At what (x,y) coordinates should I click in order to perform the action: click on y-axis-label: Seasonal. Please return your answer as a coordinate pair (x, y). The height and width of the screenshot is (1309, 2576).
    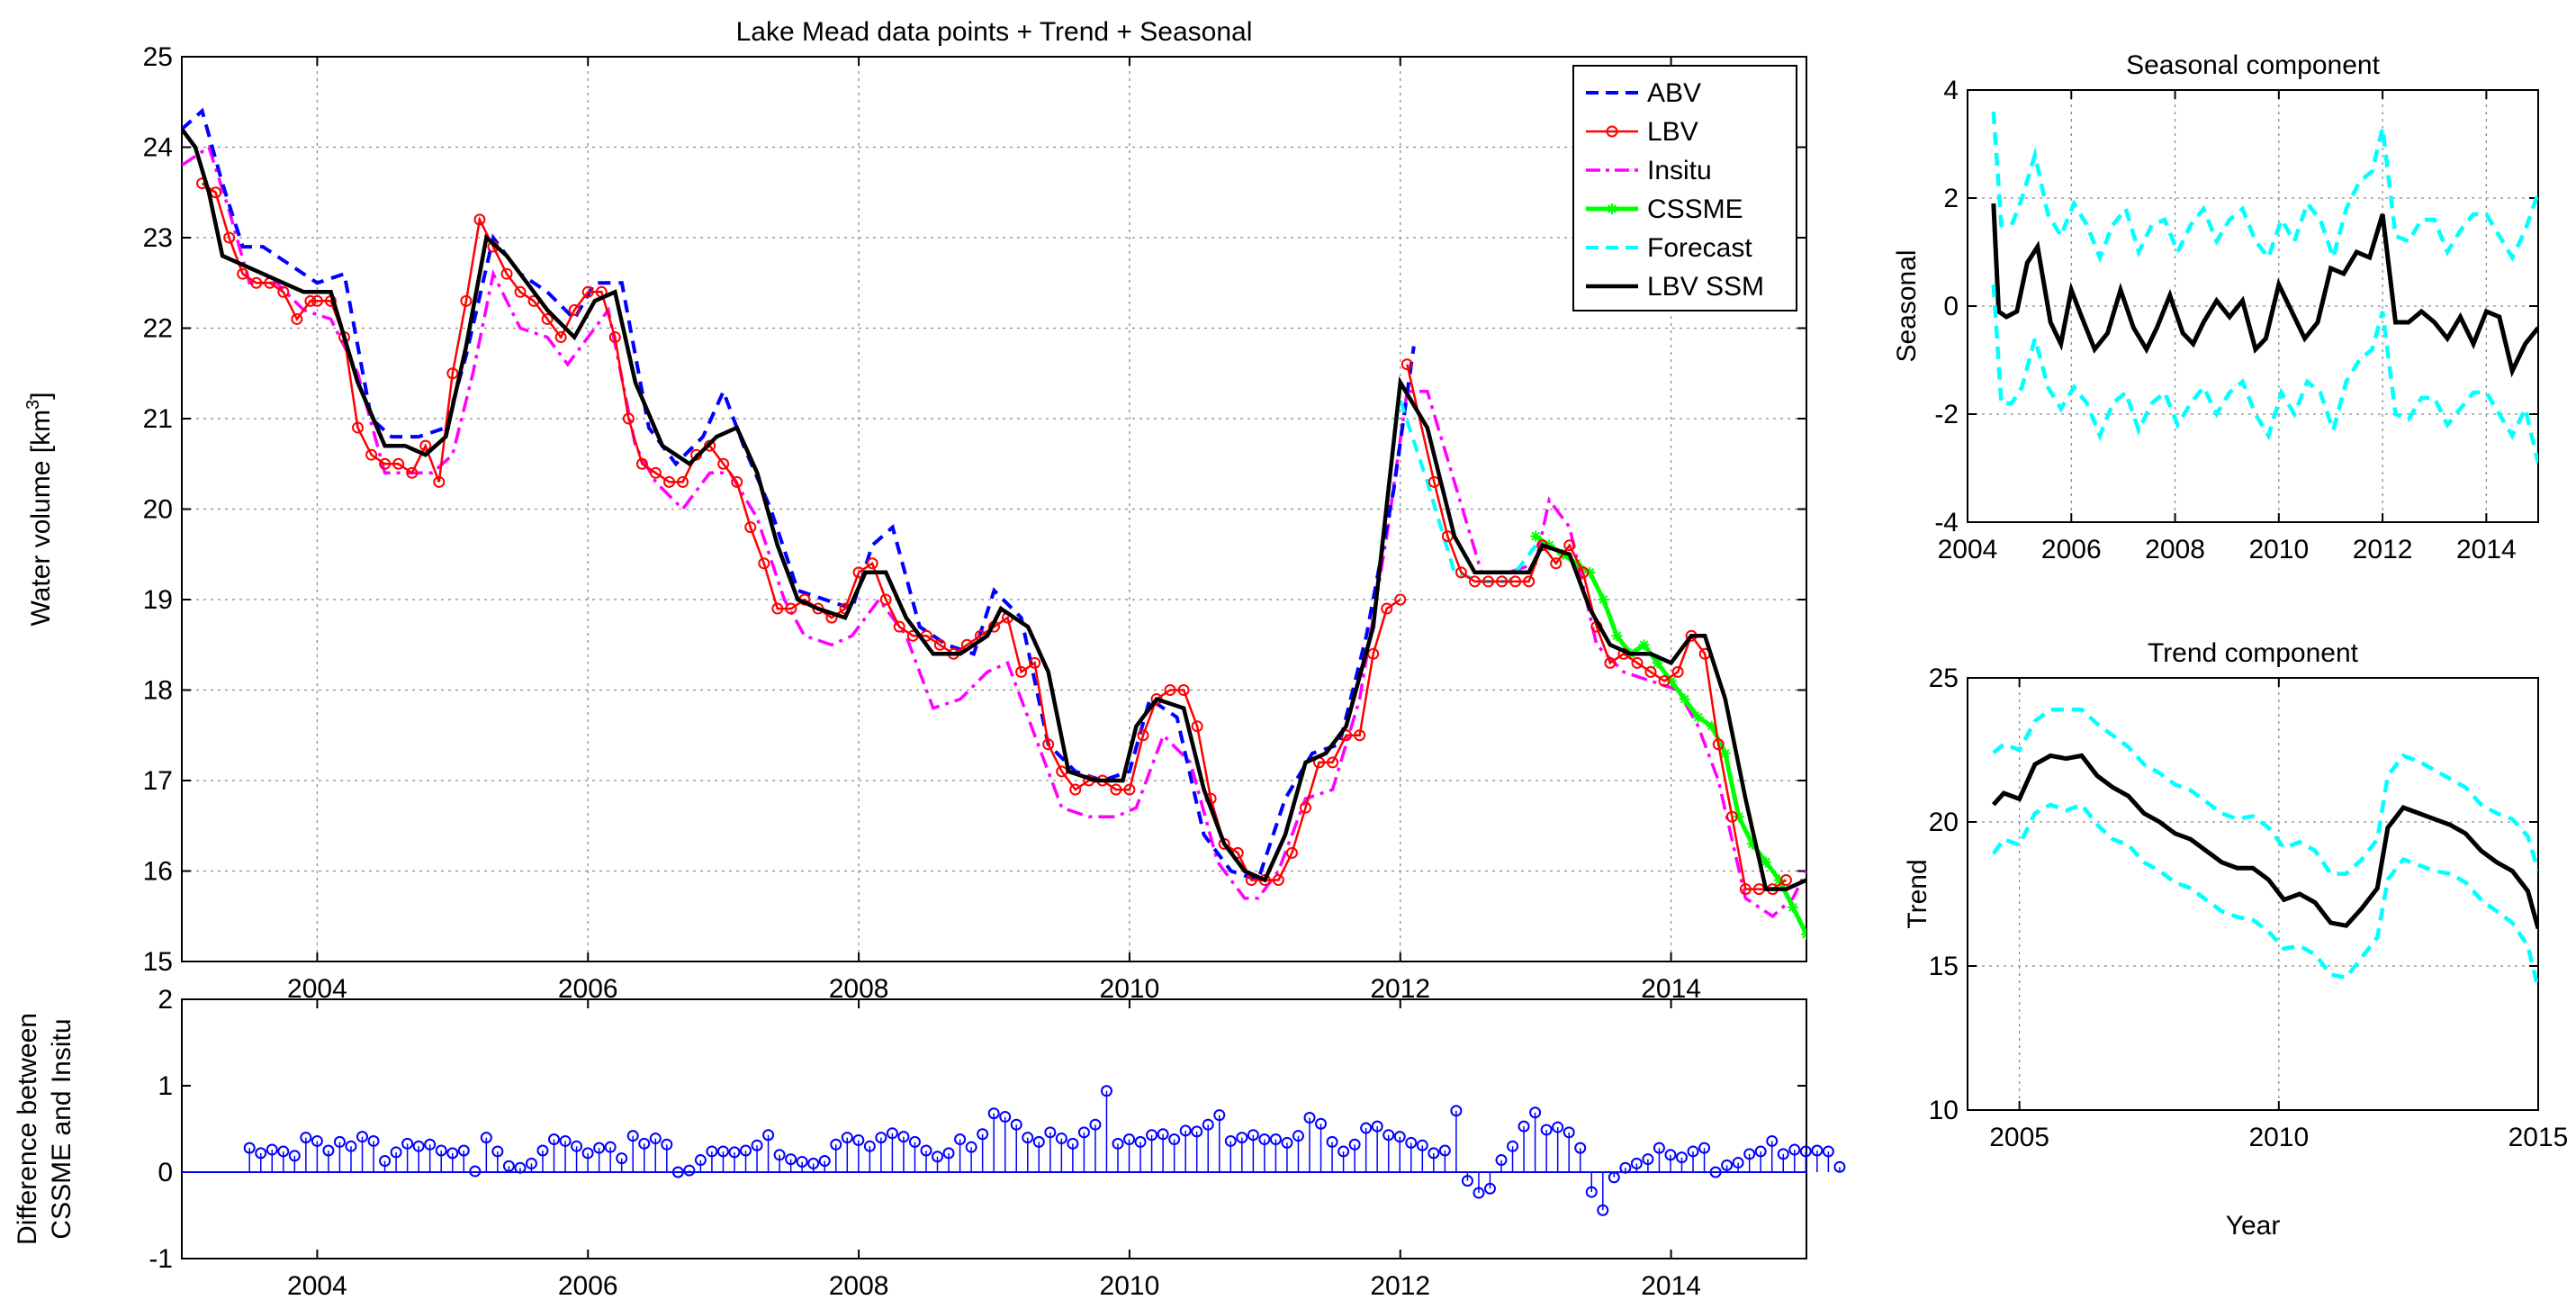
    Looking at the image, I should click on (1907, 305).